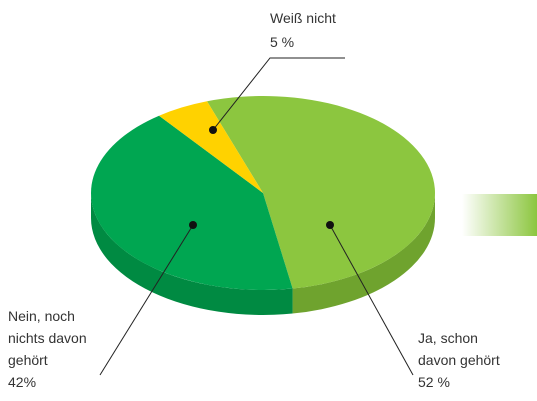 The height and width of the screenshot is (401, 537). What do you see at coordinates (434, 382) in the screenshot?
I see `value-label: 52 %` at bounding box center [434, 382].